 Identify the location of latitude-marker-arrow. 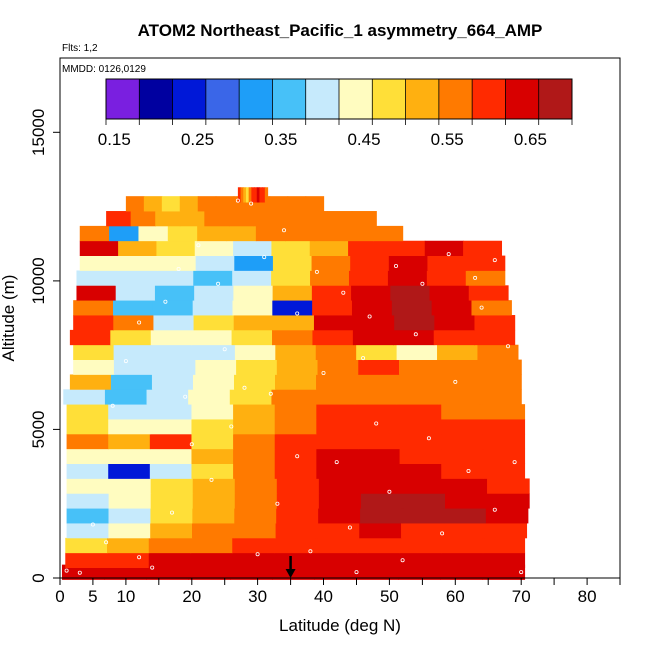
(290, 567).